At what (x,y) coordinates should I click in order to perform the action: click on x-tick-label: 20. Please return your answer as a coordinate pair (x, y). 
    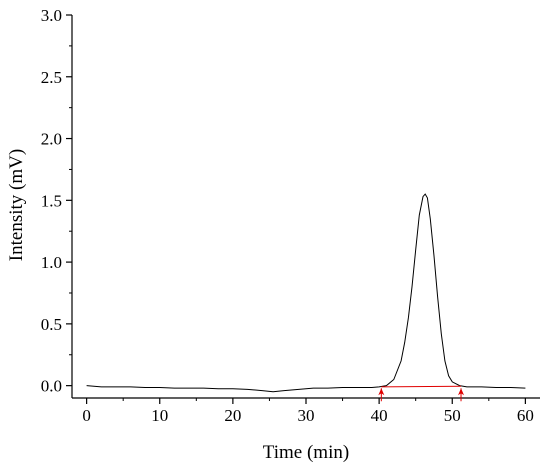
    Looking at the image, I should click on (232, 415).